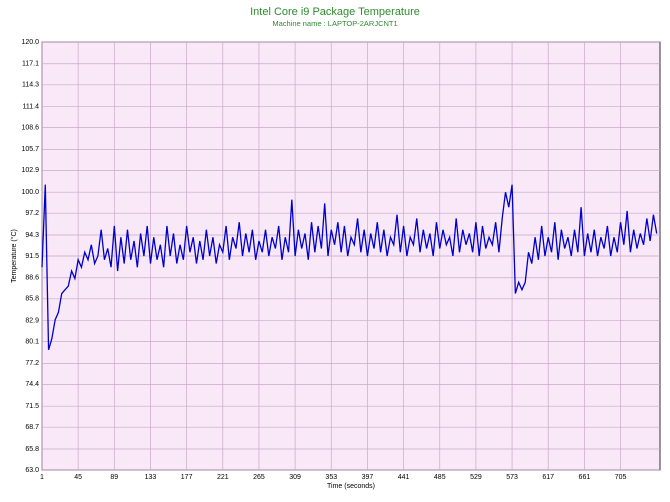  What do you see at coordinates (585, 477) in the screenshot?
I see `x-tick-label: 661` at bounding box center [585, 477].